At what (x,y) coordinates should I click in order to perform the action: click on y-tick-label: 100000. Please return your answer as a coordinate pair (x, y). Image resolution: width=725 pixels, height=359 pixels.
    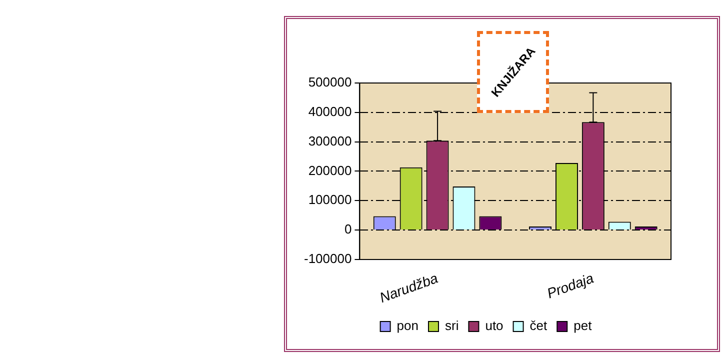
    Looking at the image, I should click on (330, 200).